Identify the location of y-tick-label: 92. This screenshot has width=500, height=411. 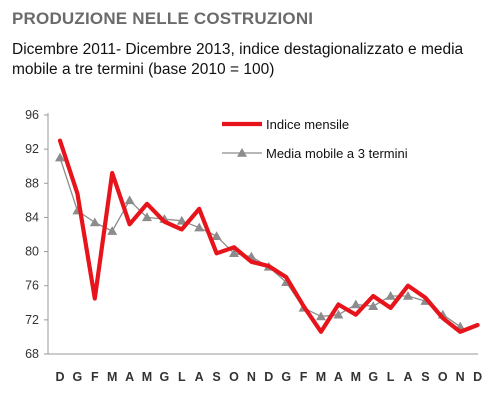
(32, 149).